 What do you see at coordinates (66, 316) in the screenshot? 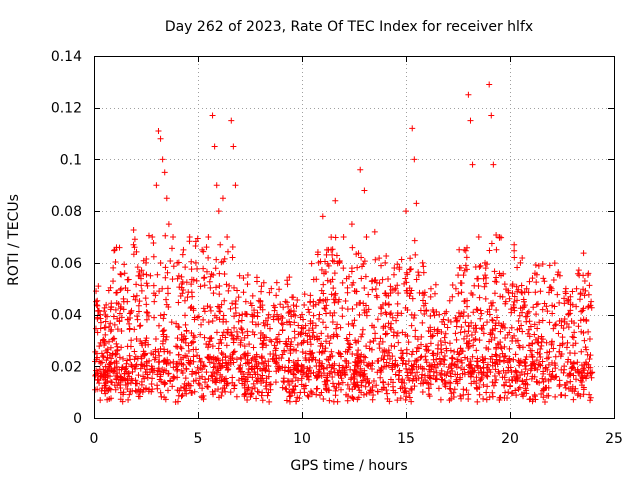
I see `y-tick-label: 0.04` at bounding box center [66, 316].